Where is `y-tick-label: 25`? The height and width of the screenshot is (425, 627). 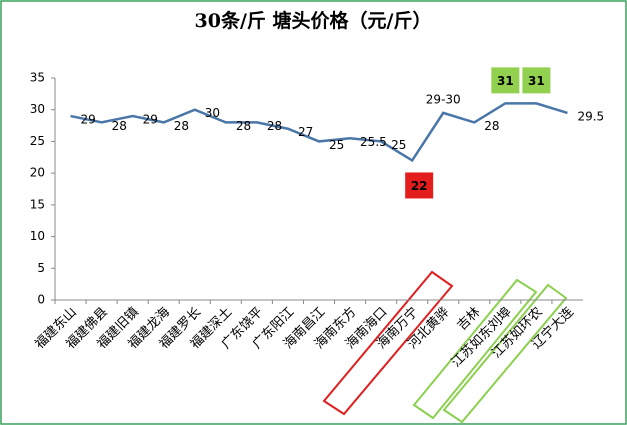
y-tick-label: 25 is located at coordinates (37, 141).